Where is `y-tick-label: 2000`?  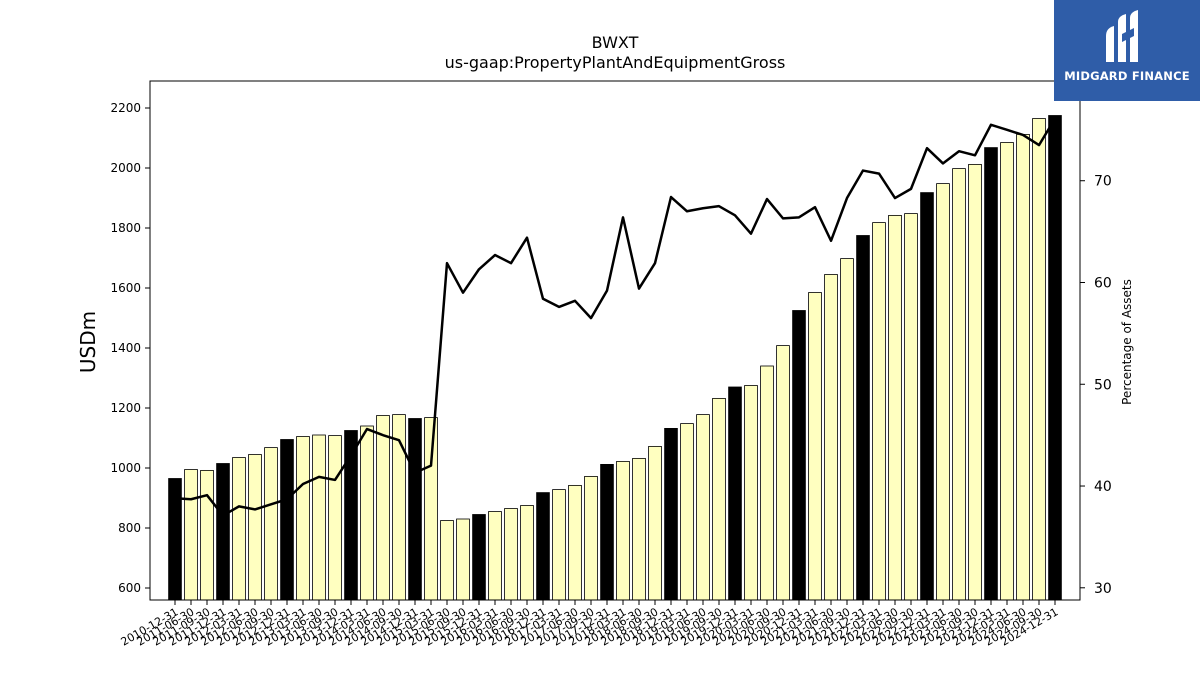 y-tick-label: 2000 is located at coordinates (125, 168).